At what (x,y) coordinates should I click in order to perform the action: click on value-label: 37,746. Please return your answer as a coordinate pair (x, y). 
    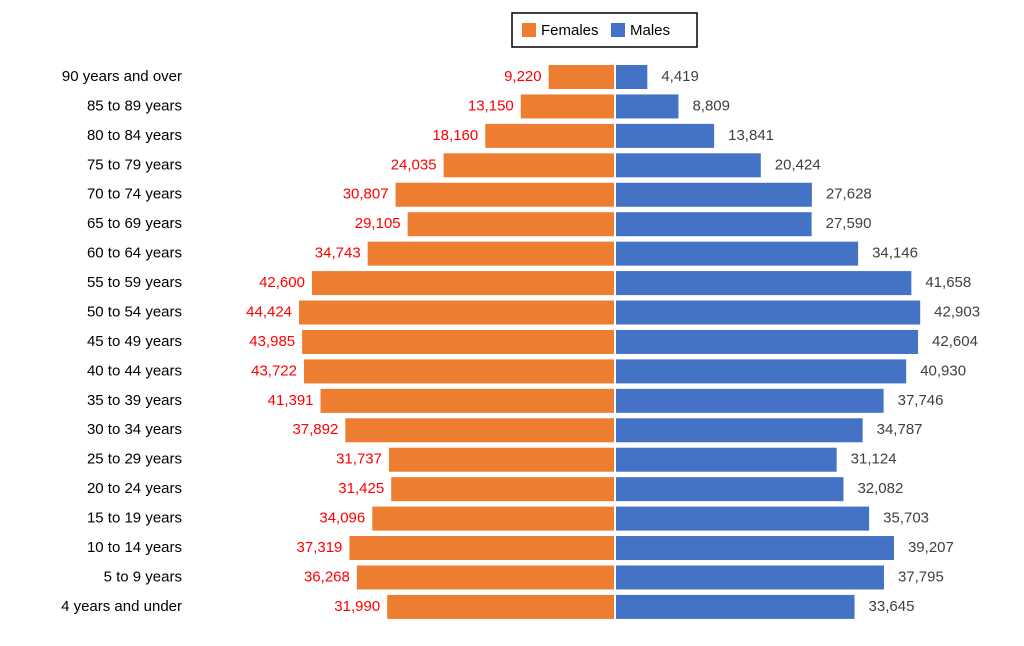
    Looking at the image, I should click on (921, 400).